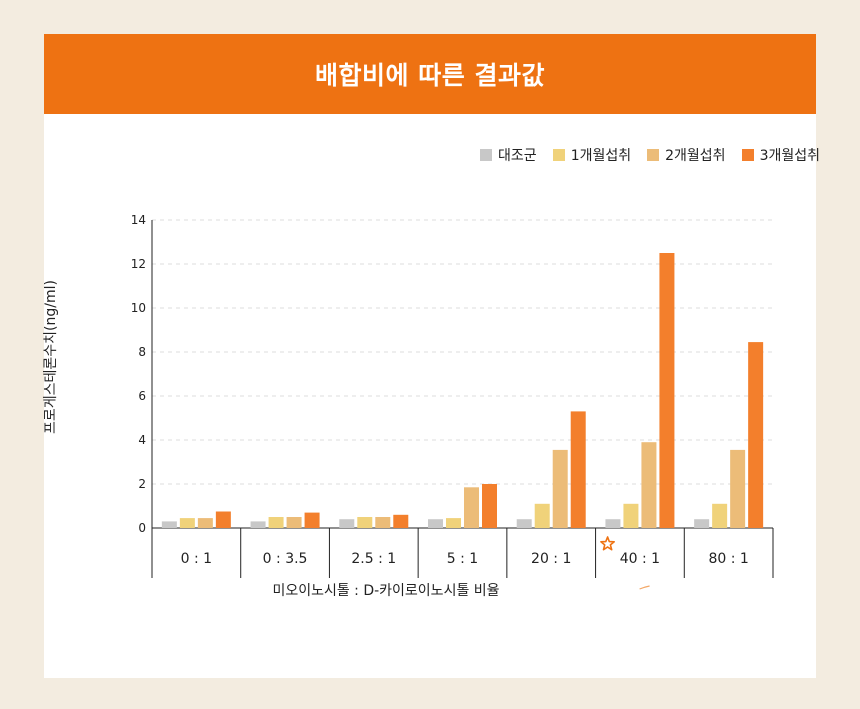 The image size is (860, 709). Describe the element at coordinates (728, 559) in the screenshot. I see `x-tick-label: 80 : 1` at that location.